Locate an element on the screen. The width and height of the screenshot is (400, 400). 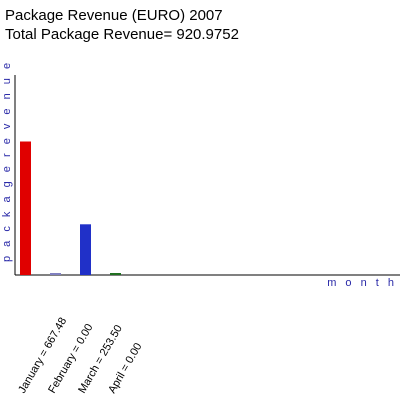
chart-subtitle: Total Package Revenue= 920.9752 is located at coordinates (122, 34).